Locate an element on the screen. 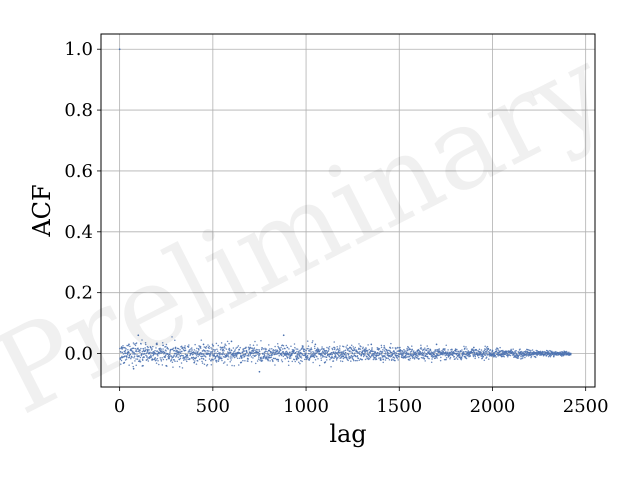  x-tick-label: 0 is located at coordinates (119, 406).